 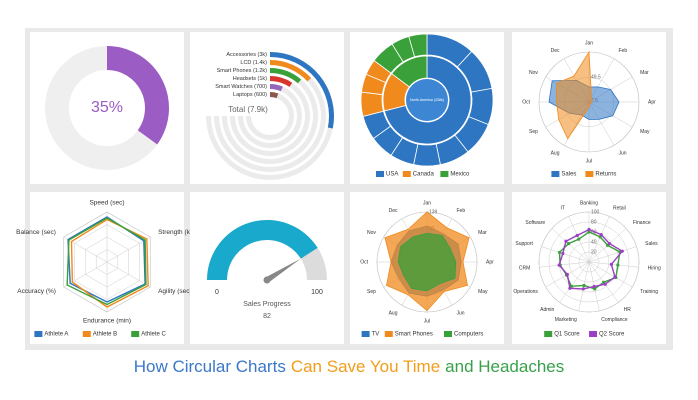 I want to click on root-node, so click(x=427, y=100).